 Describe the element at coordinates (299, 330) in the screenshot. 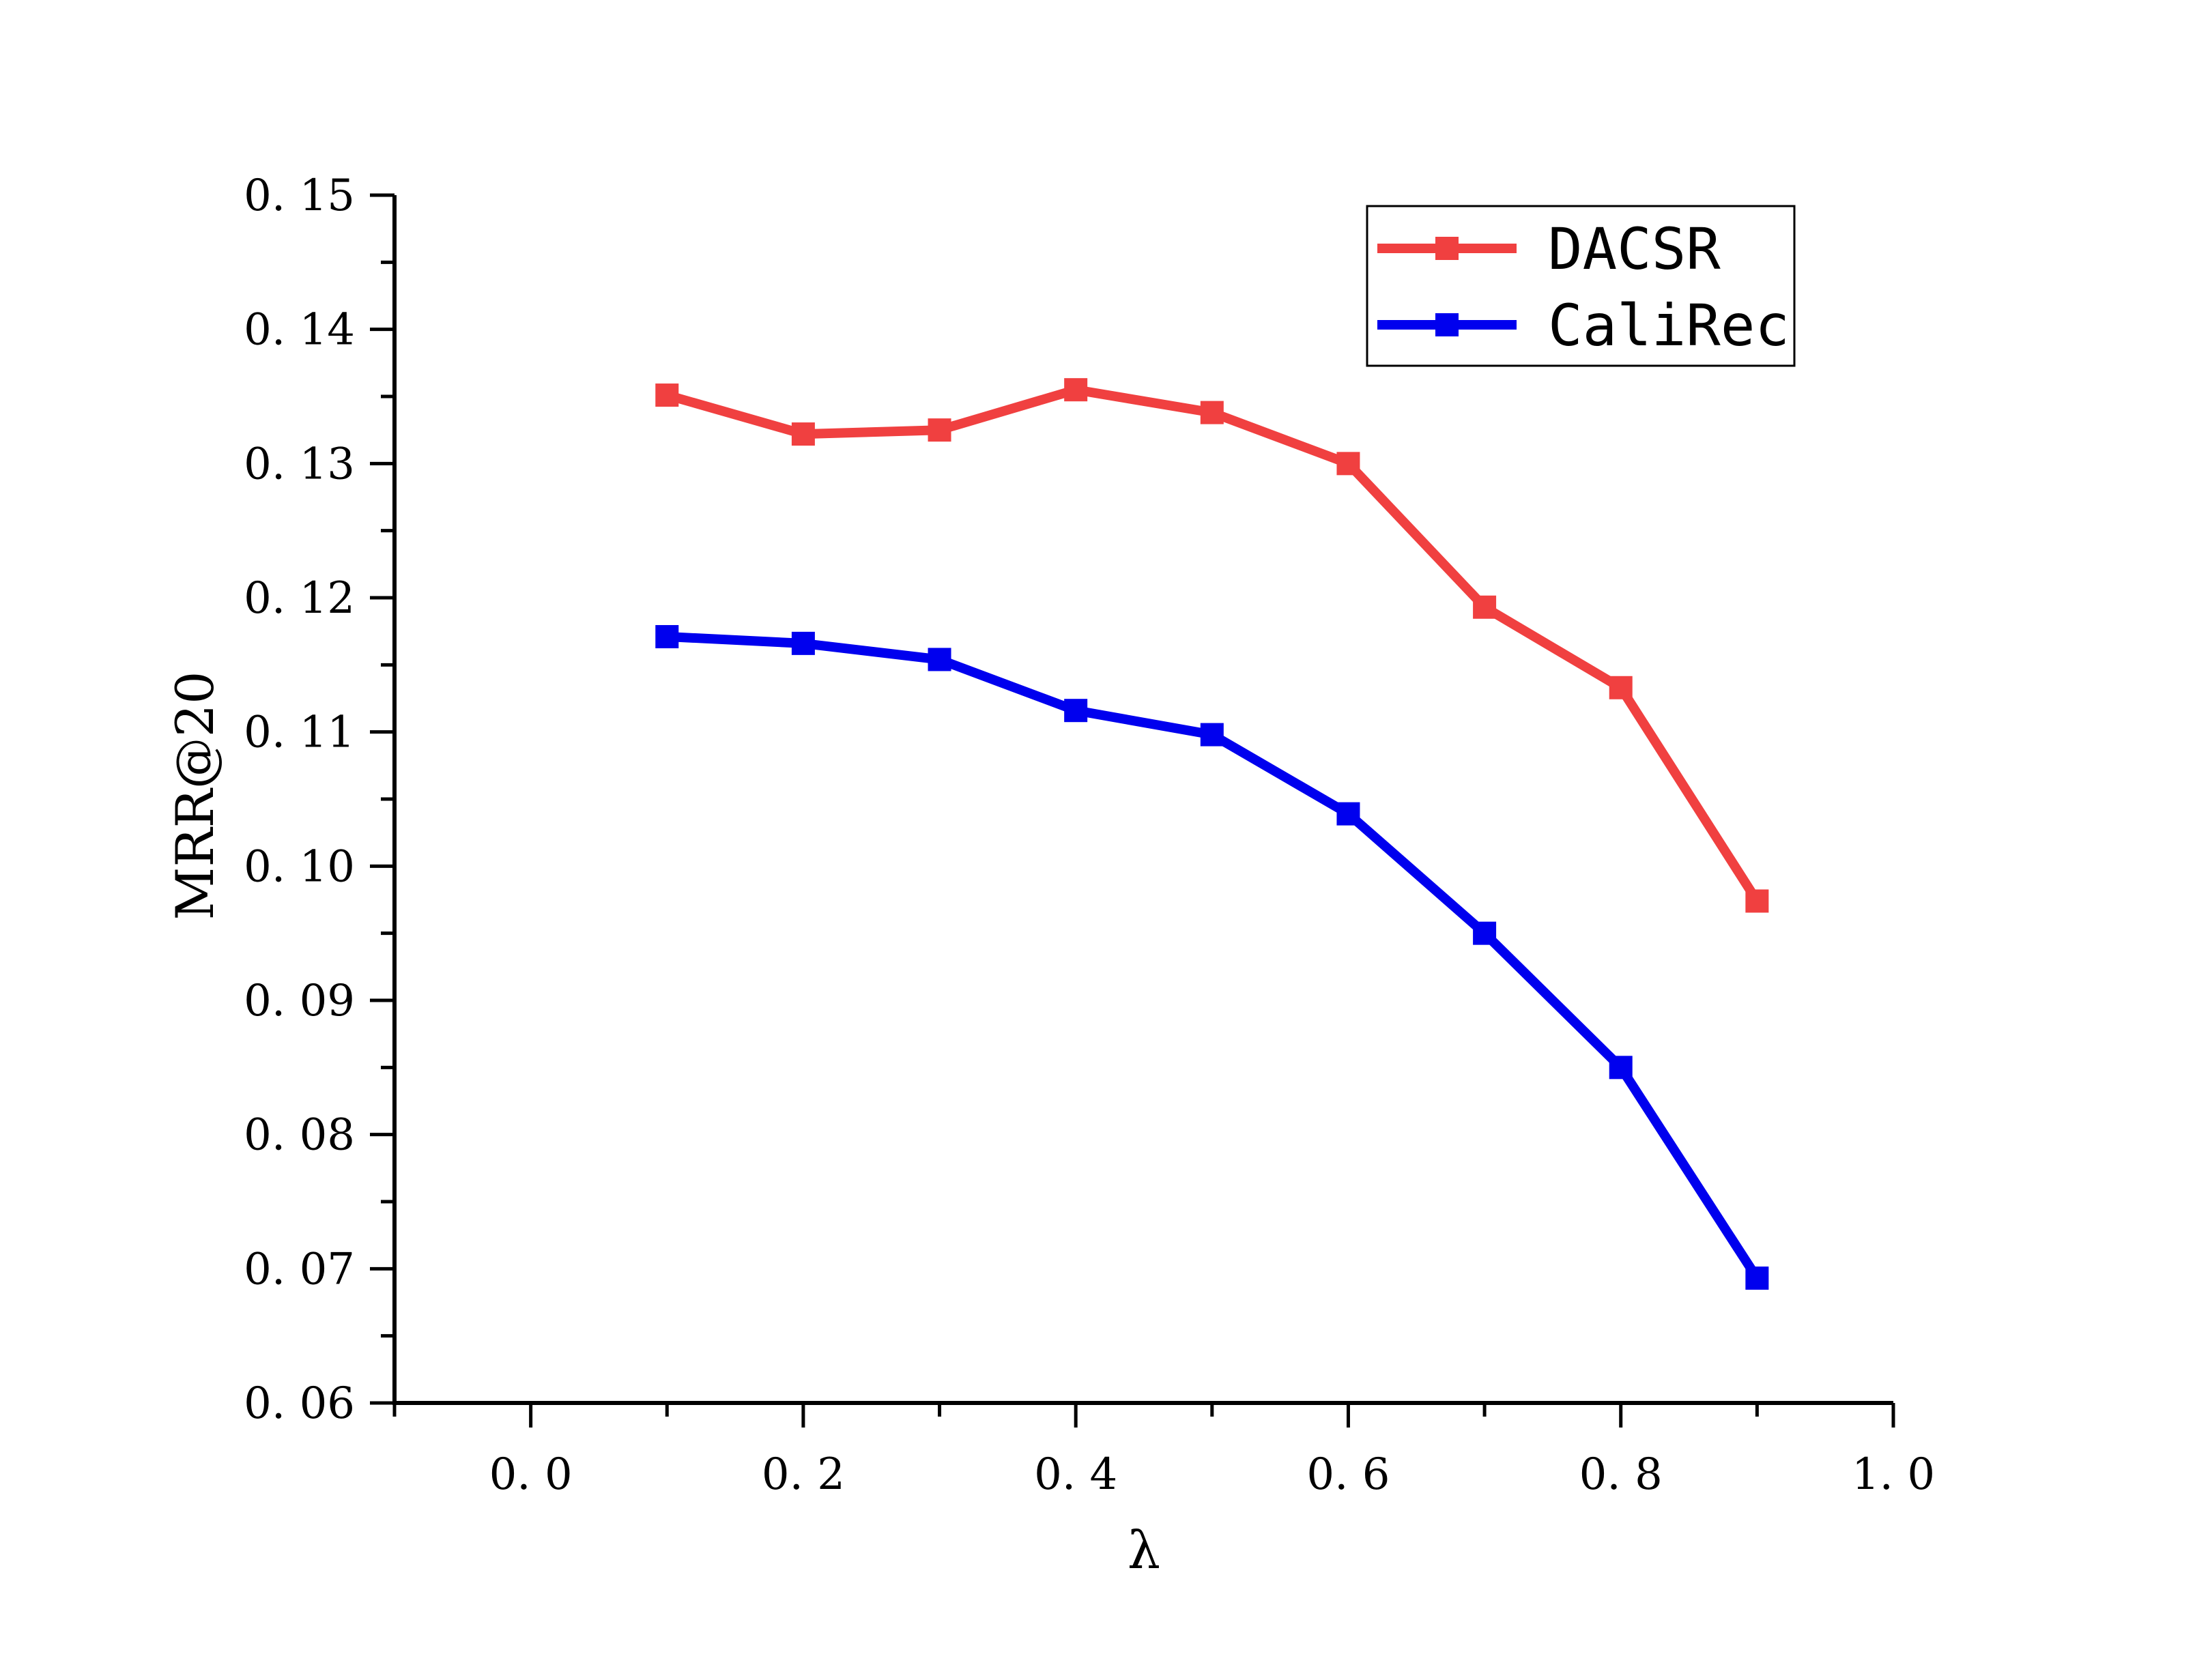

I see `y-tick-label: 0. 14` at that location.